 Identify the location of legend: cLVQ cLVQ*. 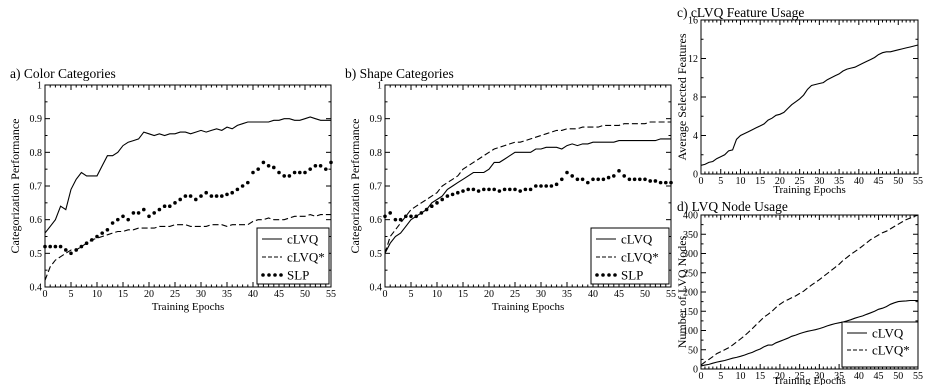
(880, 344).